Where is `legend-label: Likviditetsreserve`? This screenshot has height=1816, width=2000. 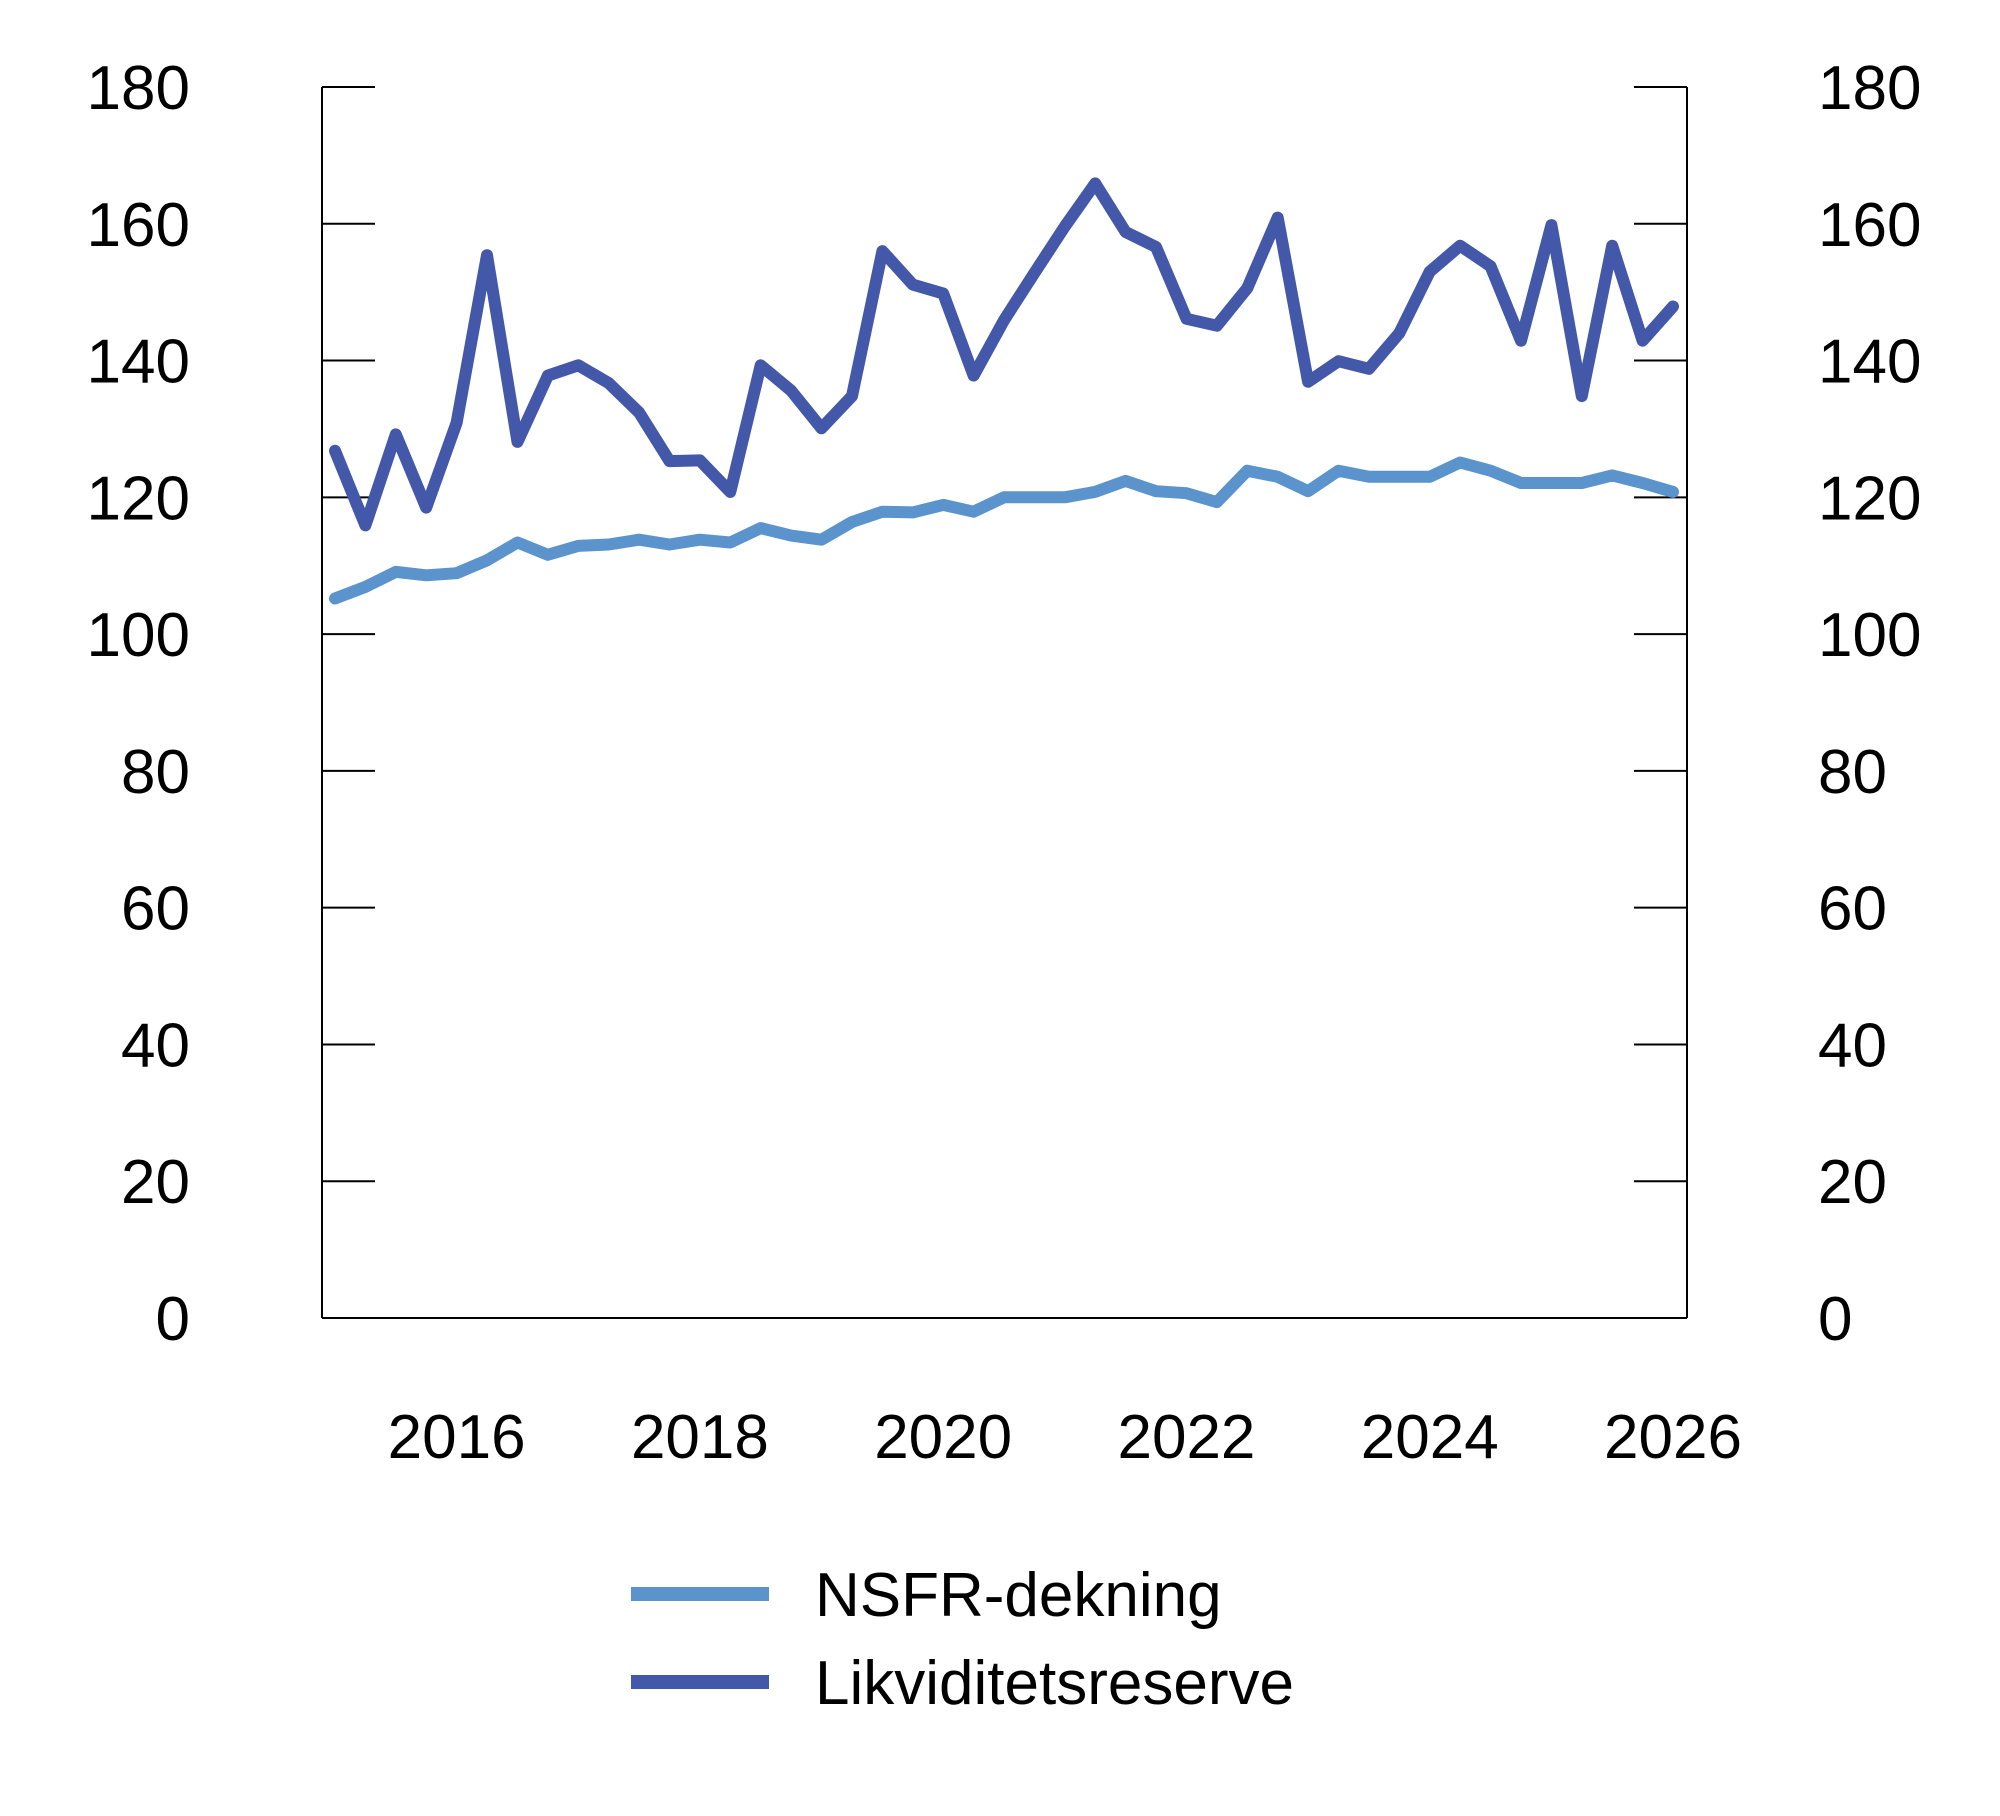 legend-label: Likviditetsreserve is located at coordinates (1054, 1683).